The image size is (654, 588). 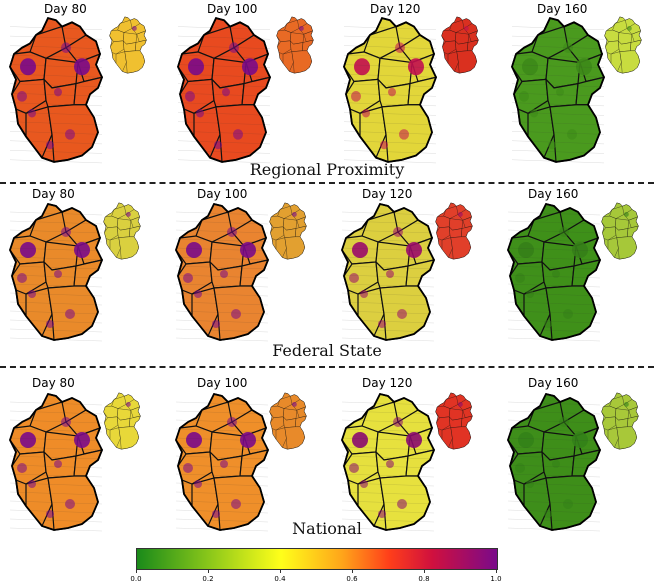 I want to click on country-border, so click(x=554, y=271).